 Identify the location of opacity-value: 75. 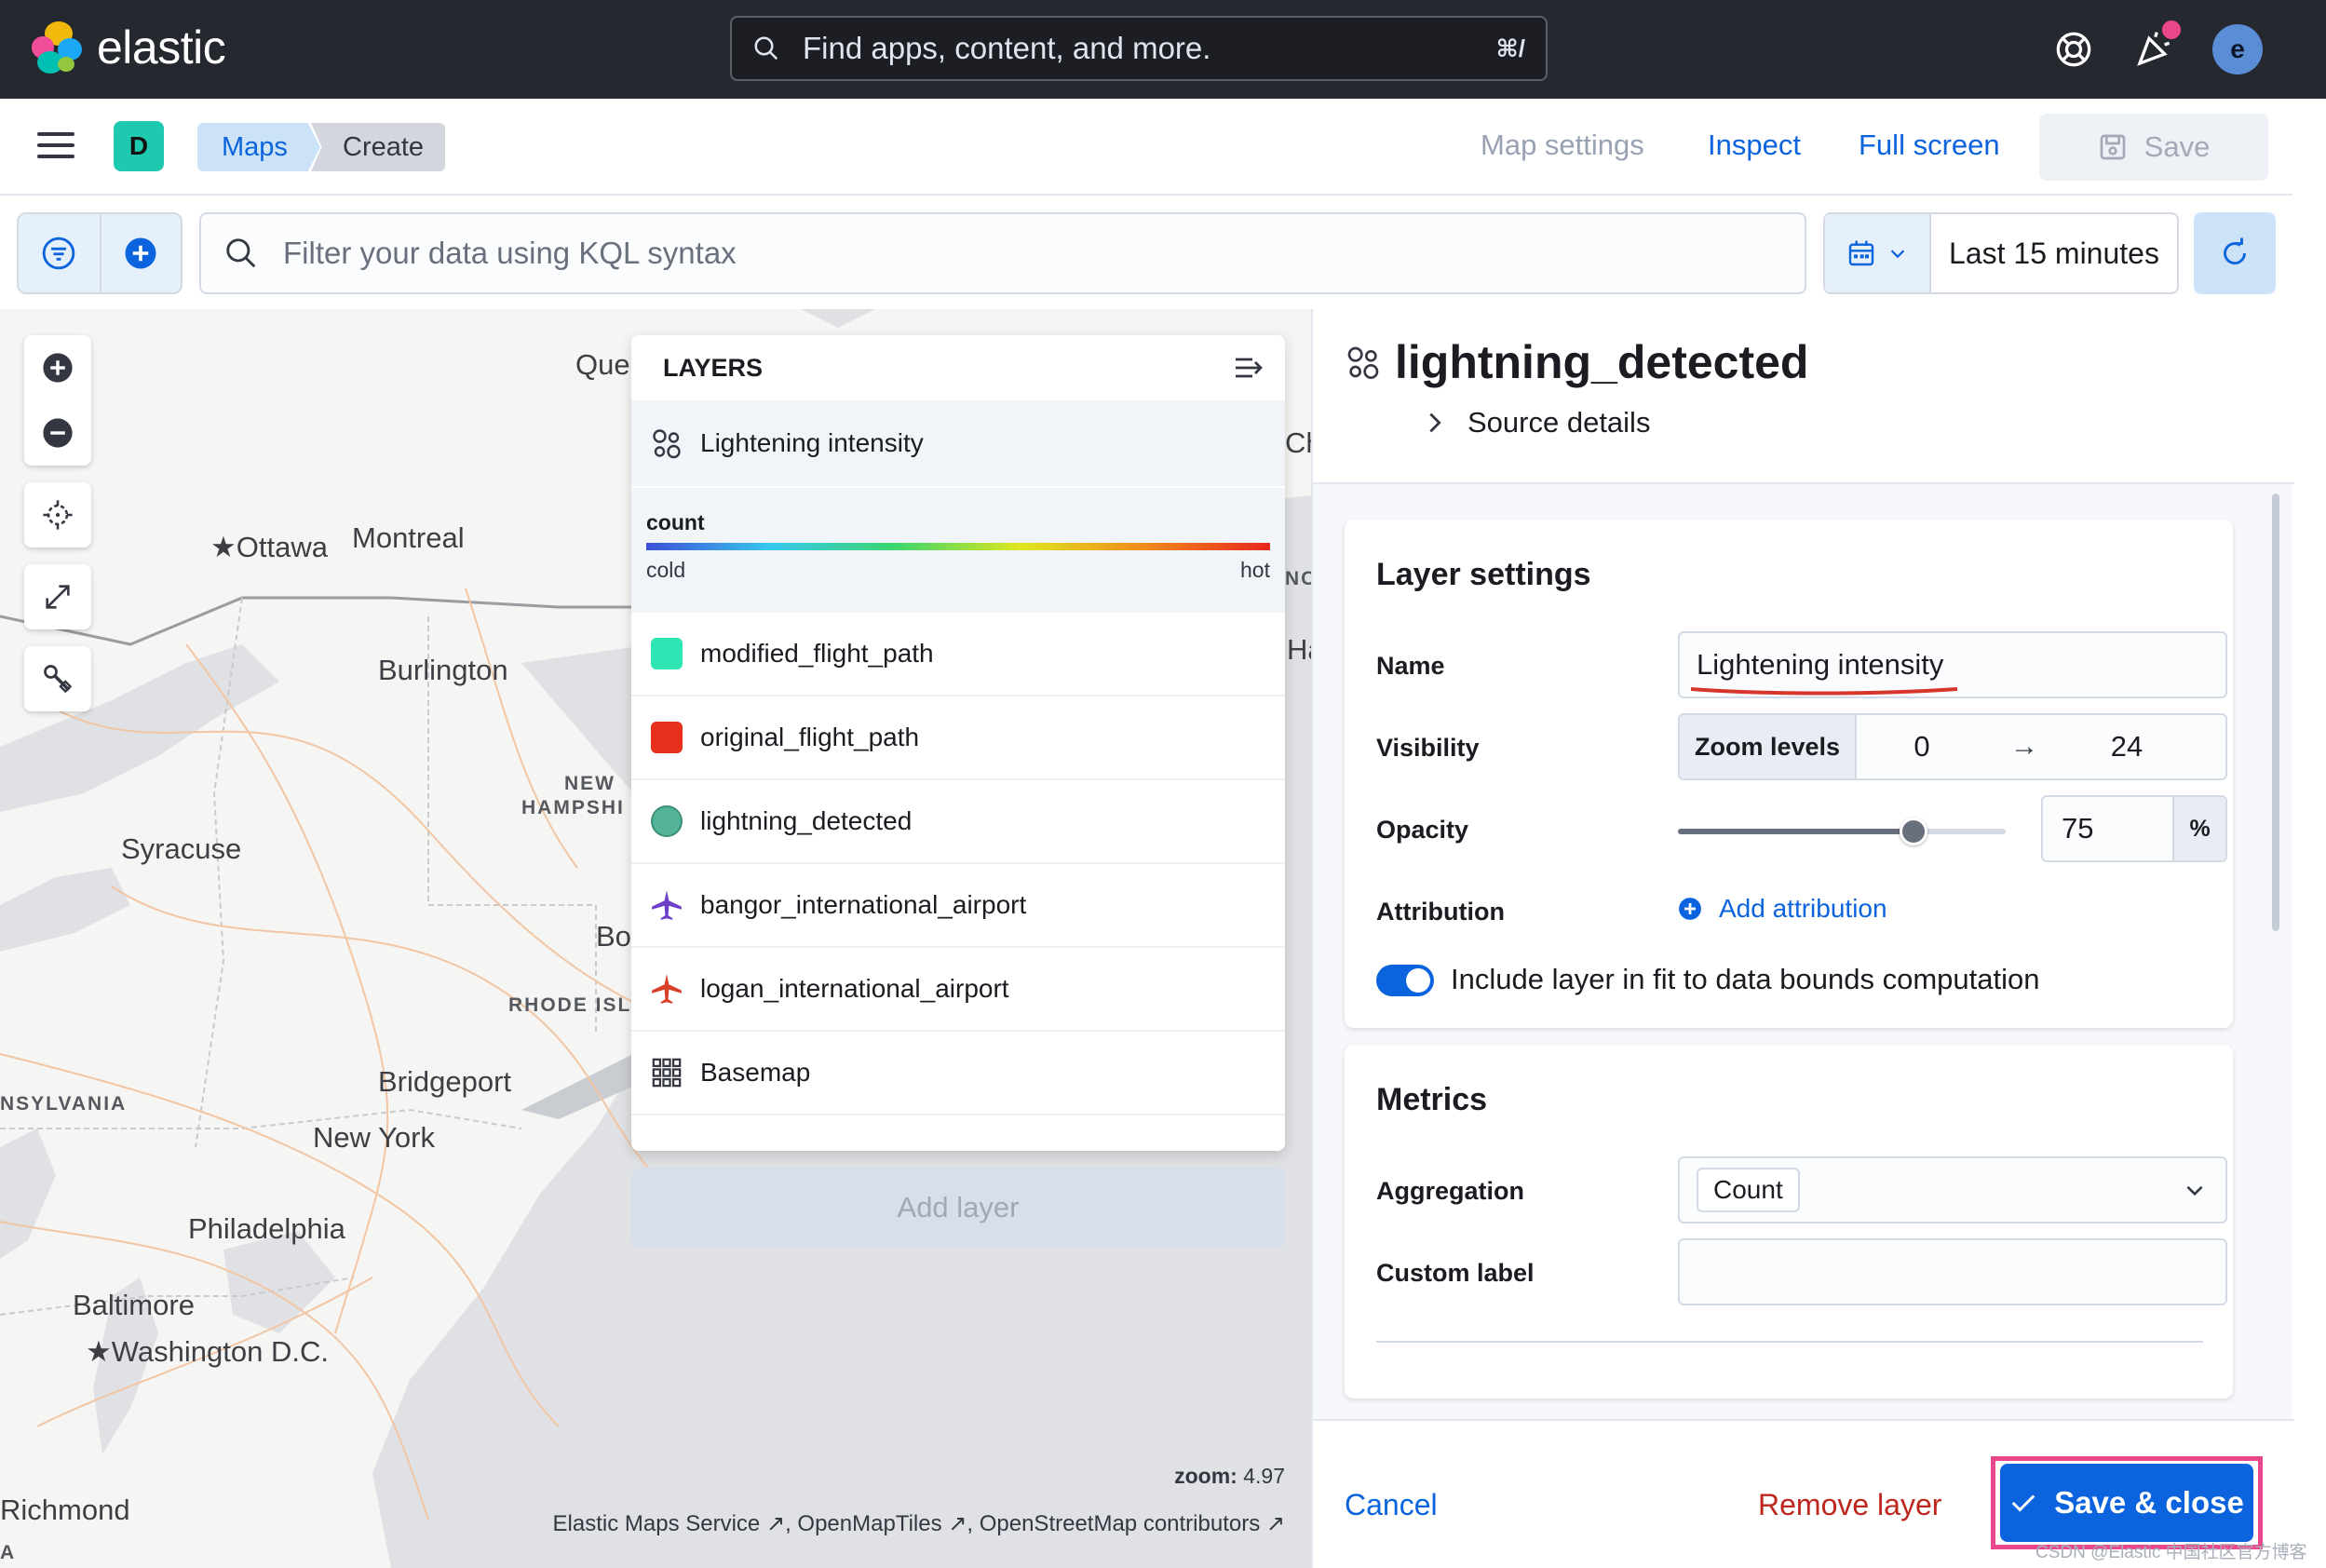
(2078, 828).